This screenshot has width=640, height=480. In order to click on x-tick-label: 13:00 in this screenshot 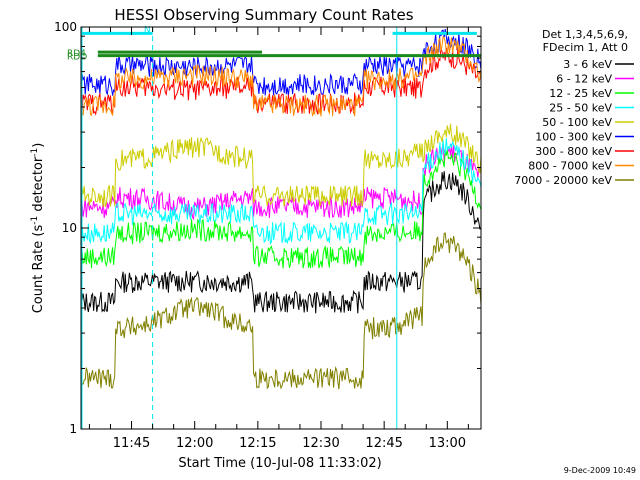, I will do `click(447, 443)`.